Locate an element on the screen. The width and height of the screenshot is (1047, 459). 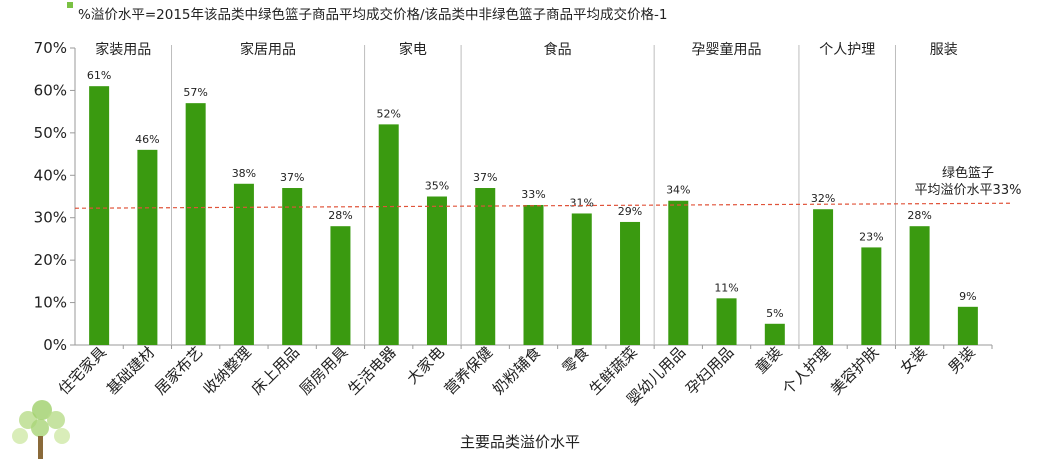
y-tick-label: 20% is located at coordinates (50, 260).